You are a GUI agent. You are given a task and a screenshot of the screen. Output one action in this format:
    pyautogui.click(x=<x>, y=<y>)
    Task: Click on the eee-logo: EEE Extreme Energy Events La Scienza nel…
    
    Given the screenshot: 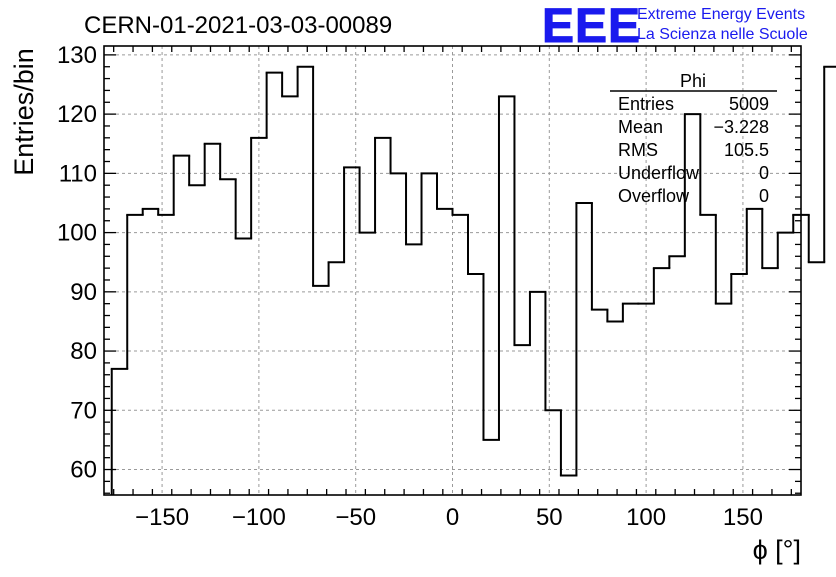 What is the action you would take?
    pyautogui.click(x=675, y=27)
    